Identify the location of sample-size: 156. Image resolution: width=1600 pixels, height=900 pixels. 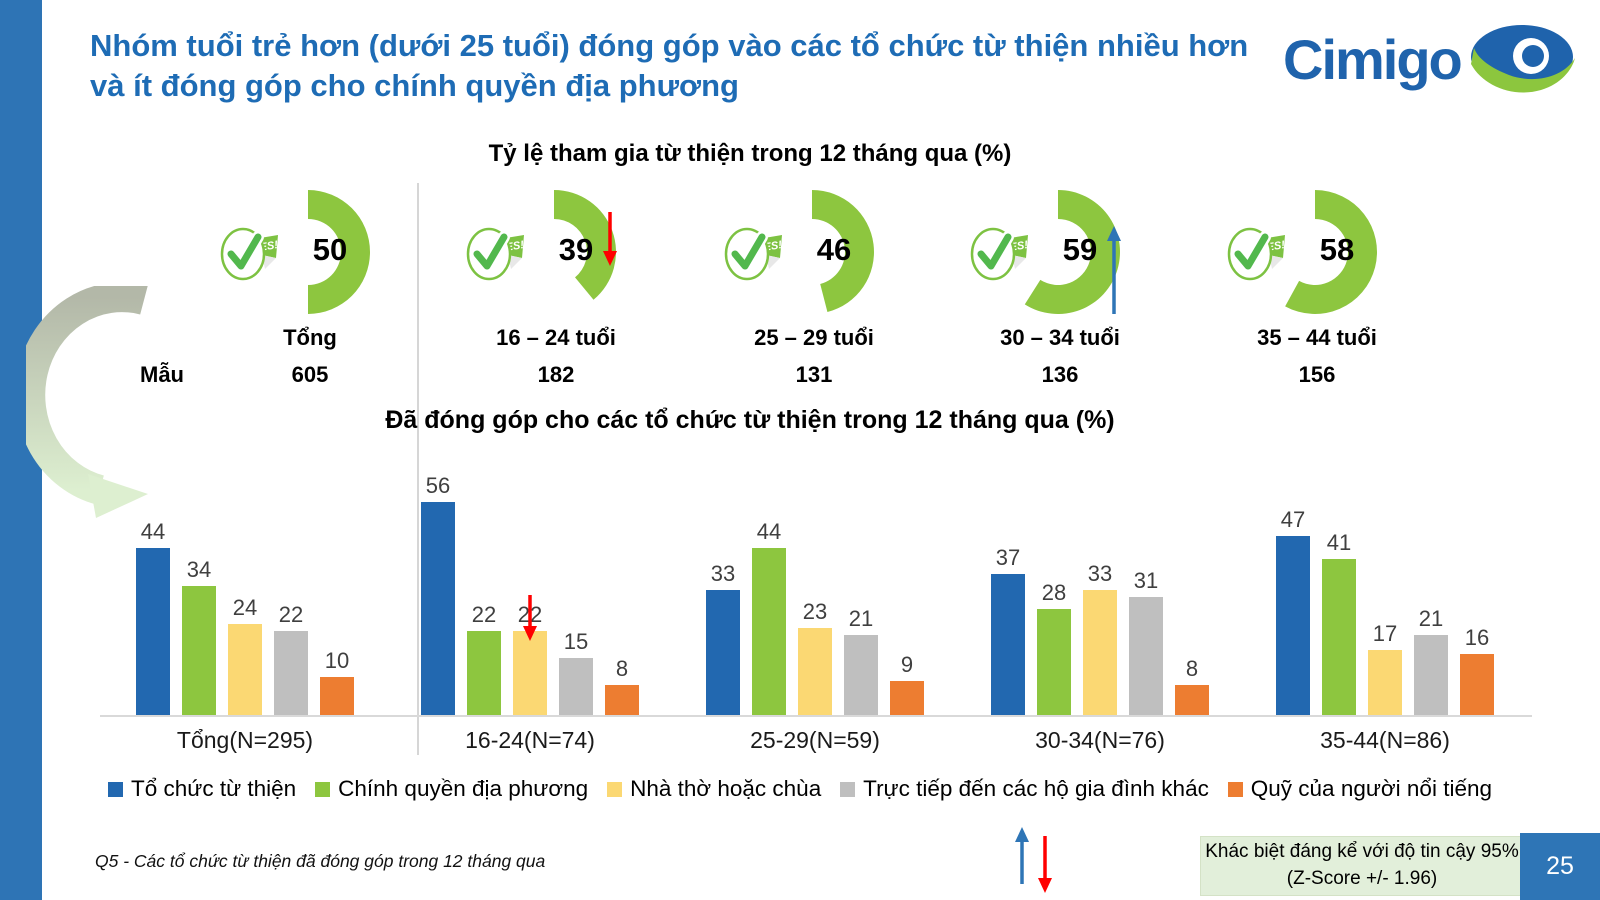
(1317, 374).